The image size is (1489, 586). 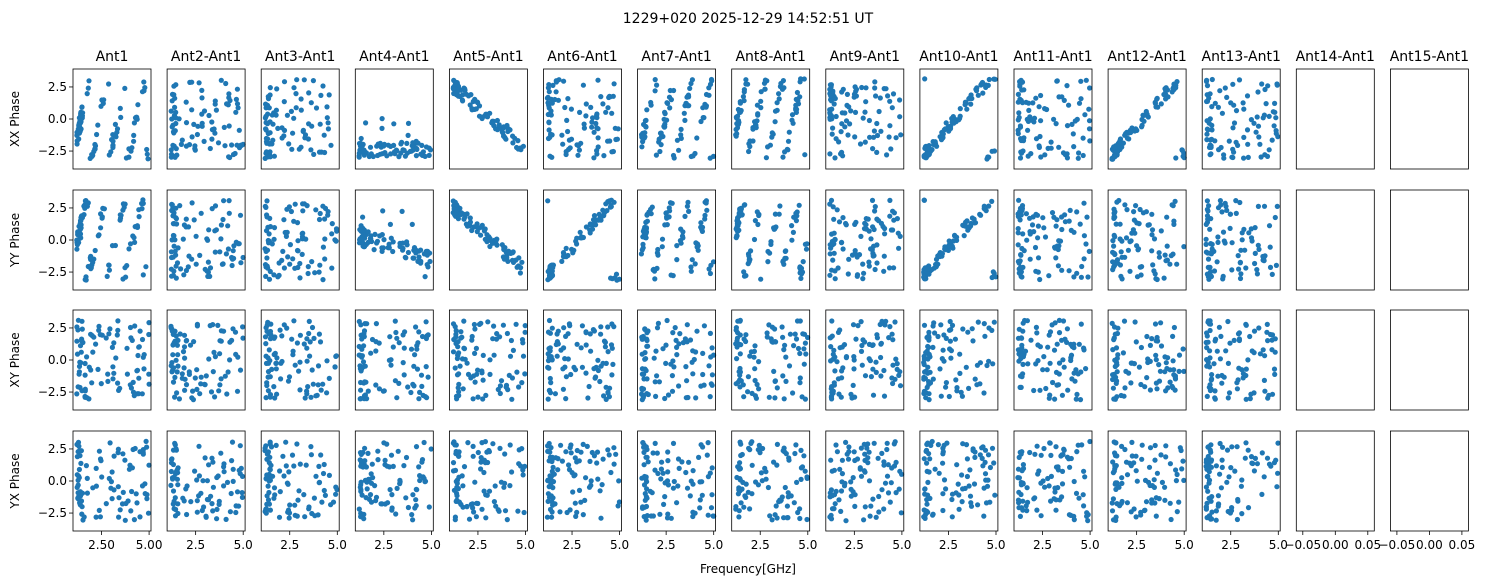 What do you see at coordinates (1042, 545) in the screenshot?
I see `x-tick-label: 2.5` at bounding box center [1042, 545].